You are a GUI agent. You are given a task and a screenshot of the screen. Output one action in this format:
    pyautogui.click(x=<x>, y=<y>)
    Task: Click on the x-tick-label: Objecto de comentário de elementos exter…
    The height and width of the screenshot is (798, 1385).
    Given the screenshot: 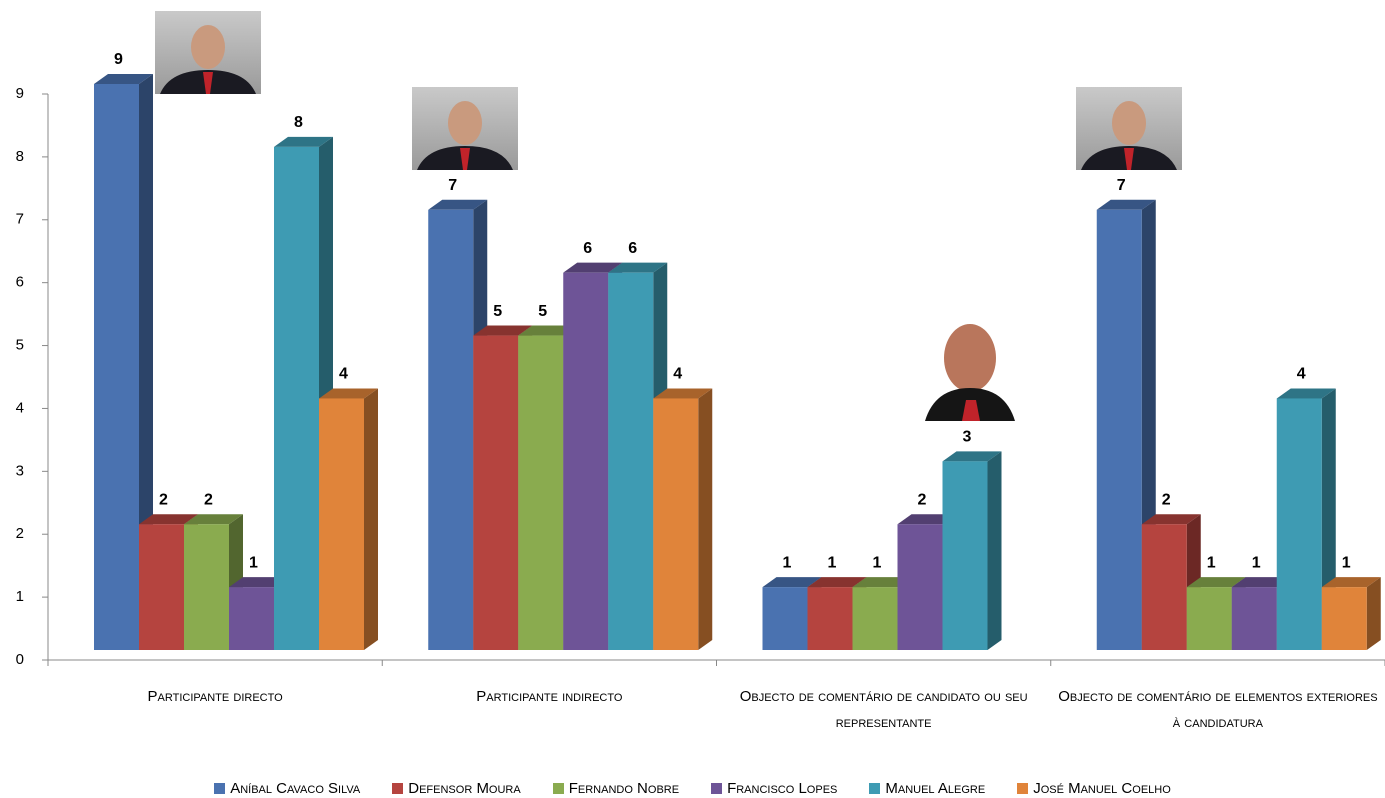 What is the action you would take?
    pyautogui.click(x=1218, y=709)
    